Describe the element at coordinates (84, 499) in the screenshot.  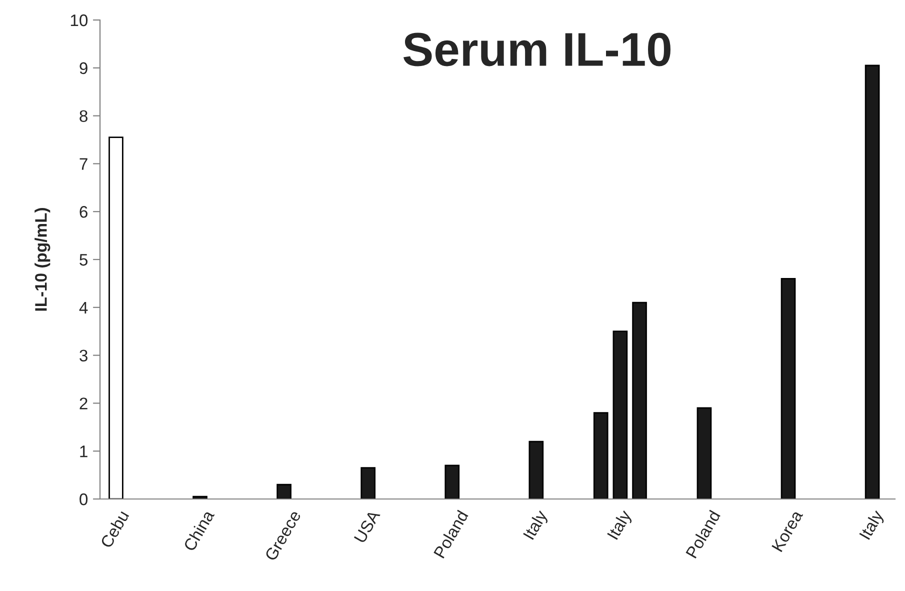
I see `y-tick-label: 0` at that location.